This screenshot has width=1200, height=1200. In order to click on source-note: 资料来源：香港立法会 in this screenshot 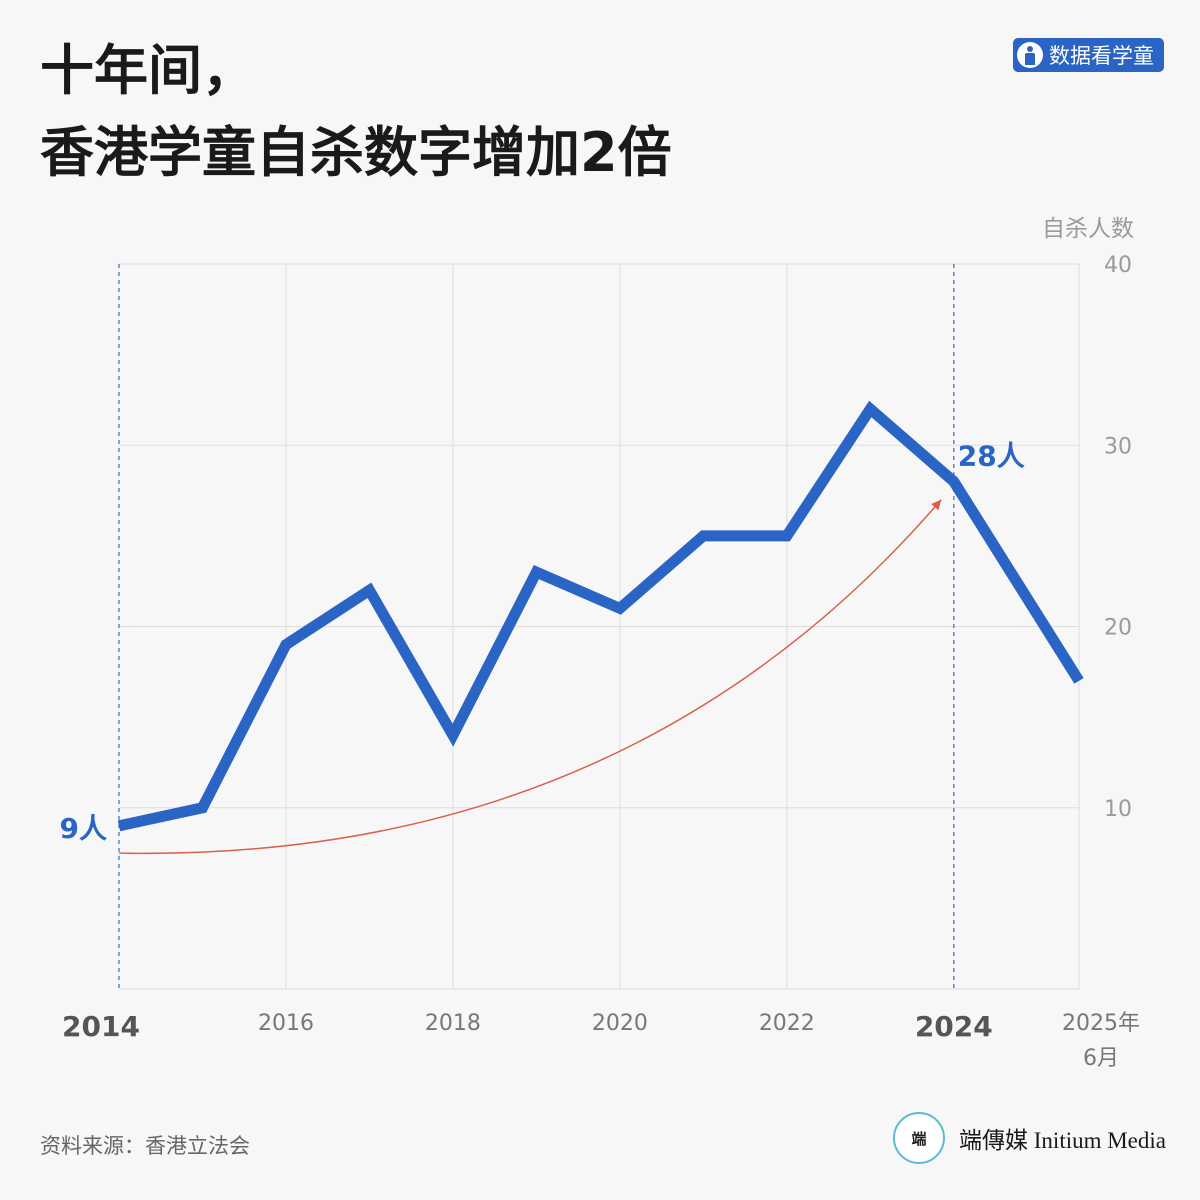, I will do `click(145, 1146)`.